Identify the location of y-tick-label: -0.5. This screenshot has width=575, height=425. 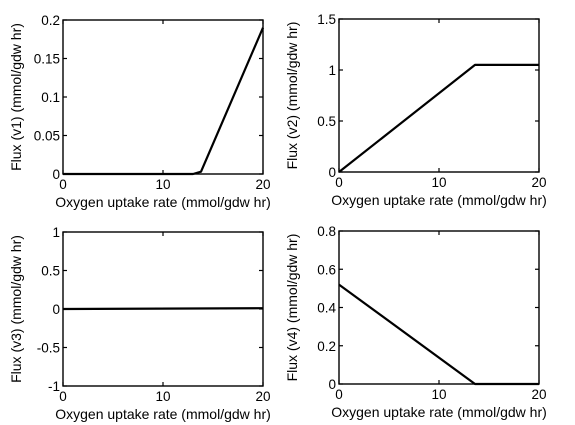
(48, 348).